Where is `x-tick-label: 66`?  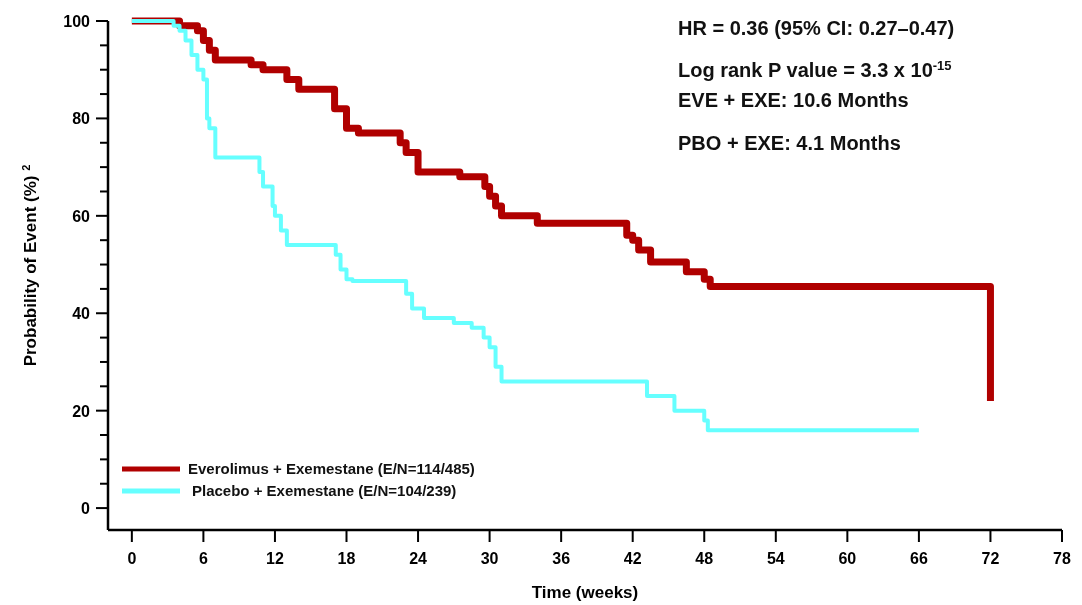
x-tick-label: 66 is located at coordinates (919, 558).